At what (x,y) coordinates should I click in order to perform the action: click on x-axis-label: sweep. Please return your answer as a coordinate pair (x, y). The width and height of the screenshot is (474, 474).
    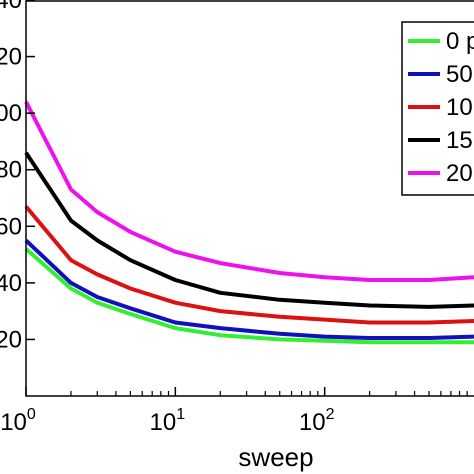
    Looking at the image, I should click on (275, 457).